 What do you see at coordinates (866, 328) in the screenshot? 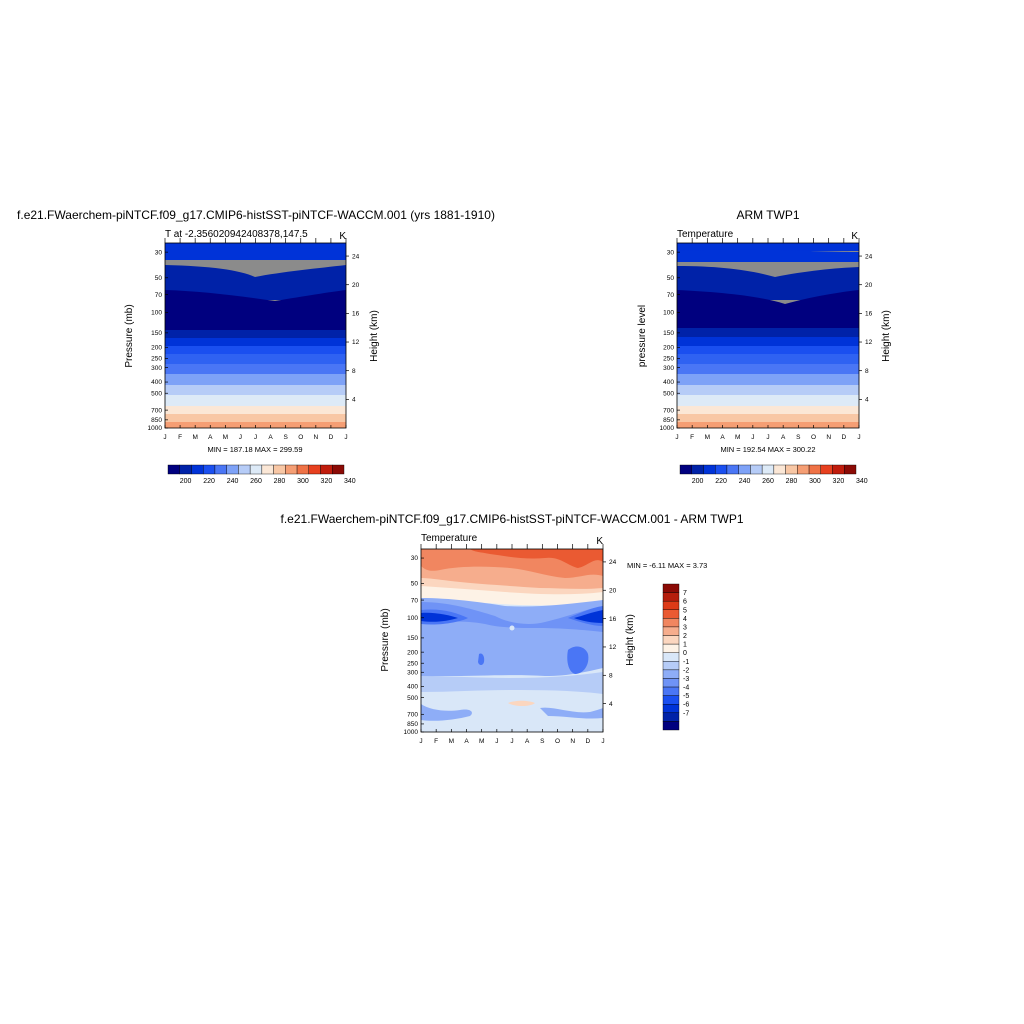
I see `obs-y-ticks-right: 24 20 16 12 8 4` at bounding box center [866, 328].